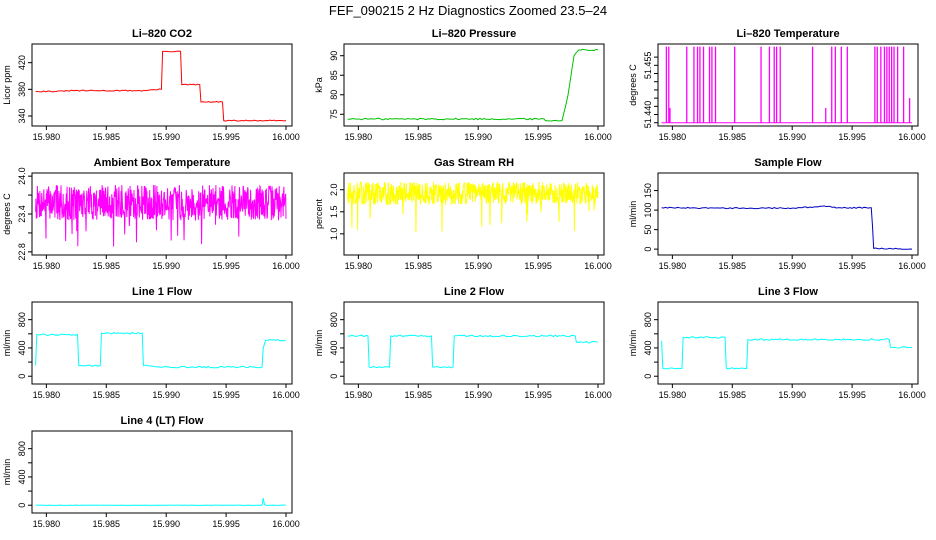 The height and width of the screenshot is (540, 936). Describe the element at coordinates (7, 85) in the screenshot. I see `y-axis-label: Licor ppm` at that location.